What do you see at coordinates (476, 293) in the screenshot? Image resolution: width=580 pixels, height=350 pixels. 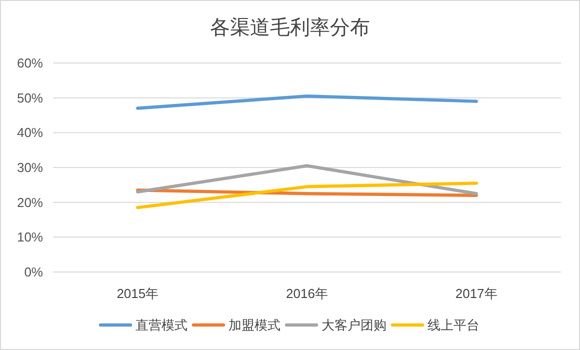 I see `x-tick-label: 2017年` at bounding box center [476, 293].